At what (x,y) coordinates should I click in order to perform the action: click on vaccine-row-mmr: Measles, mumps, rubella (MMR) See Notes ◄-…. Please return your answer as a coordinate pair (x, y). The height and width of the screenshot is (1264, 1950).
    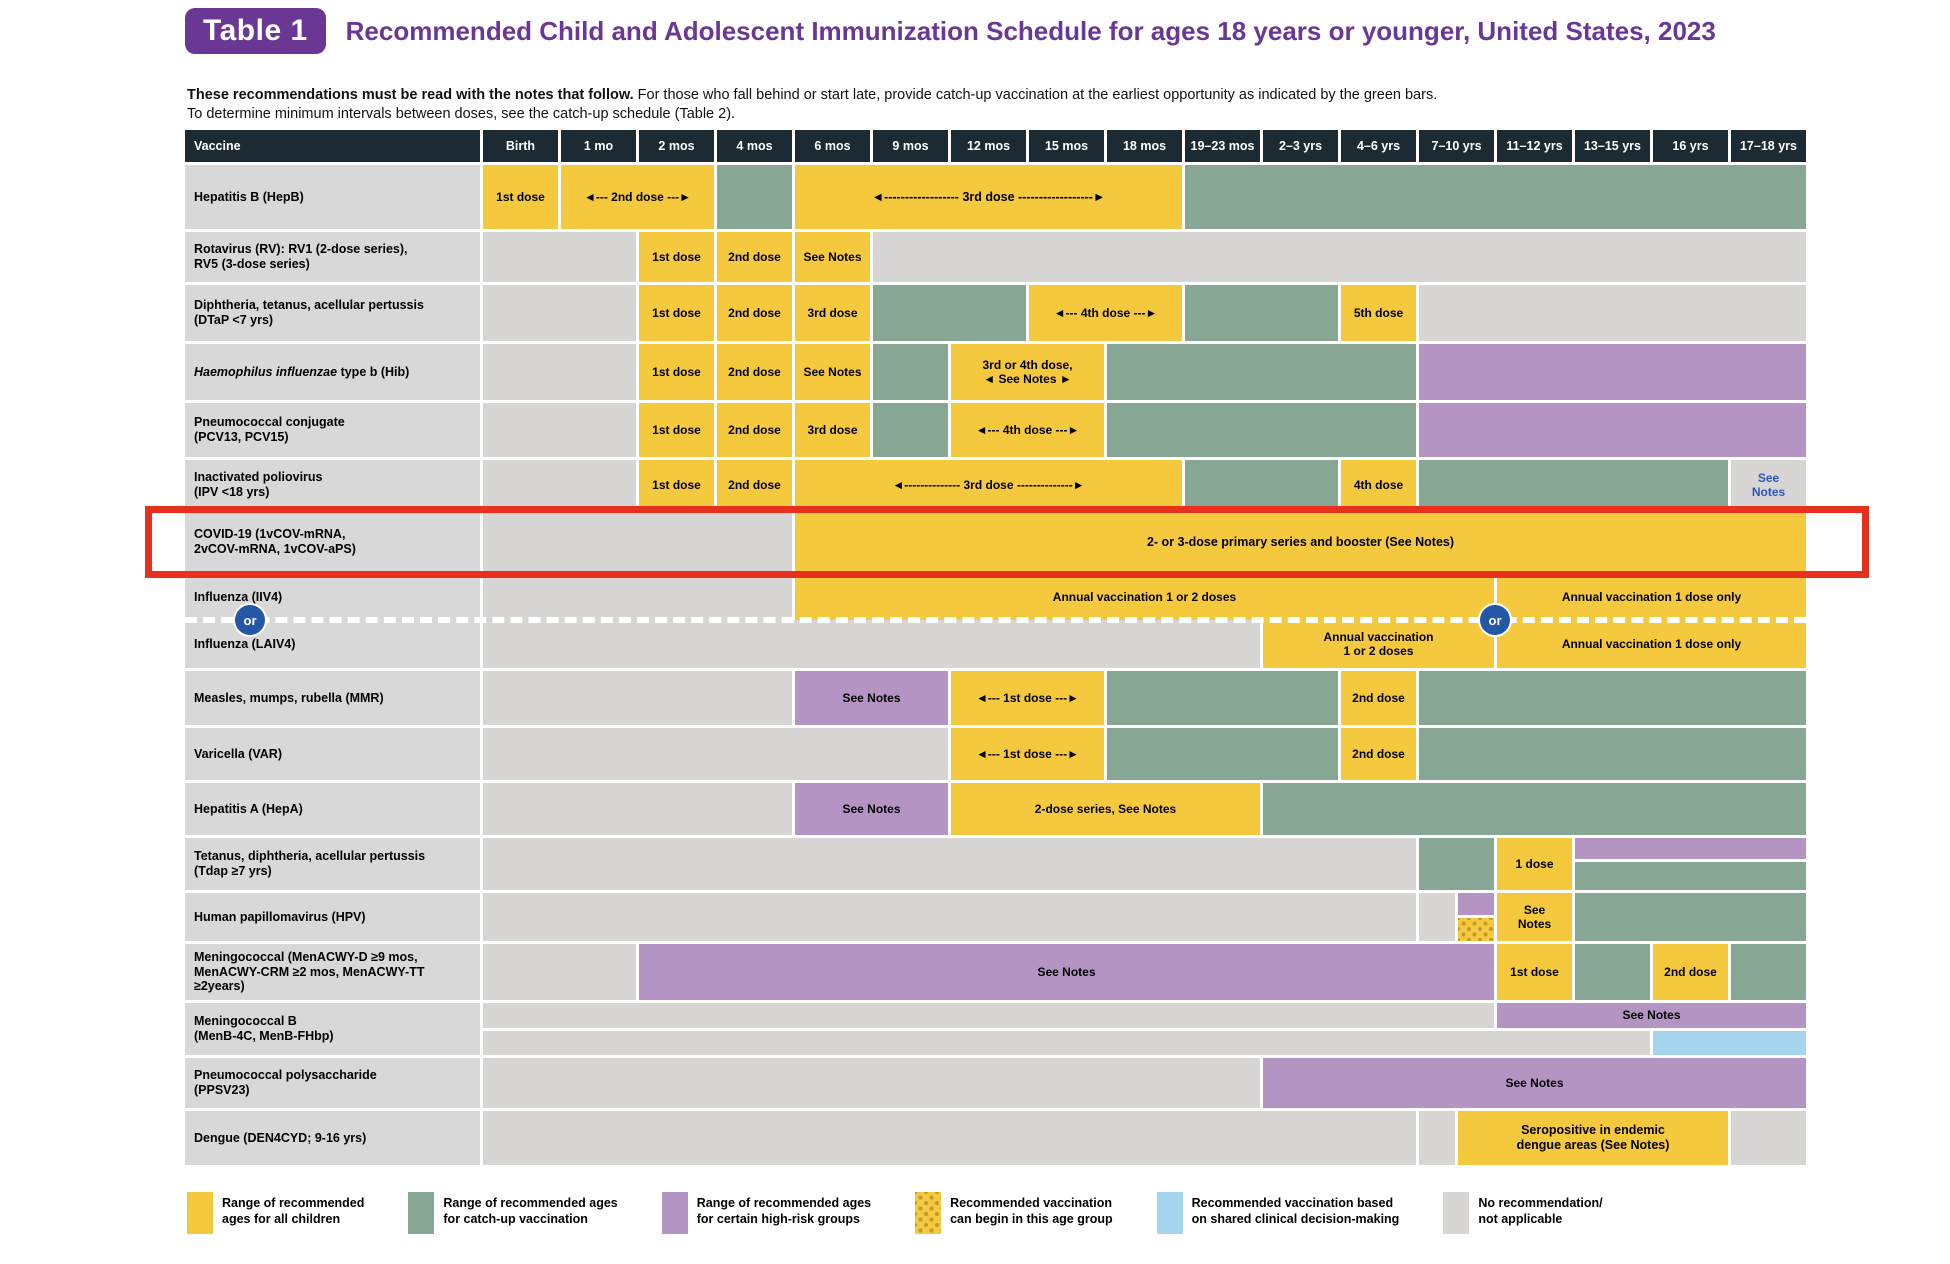
    Looking at the image, I should click on (995, 698).